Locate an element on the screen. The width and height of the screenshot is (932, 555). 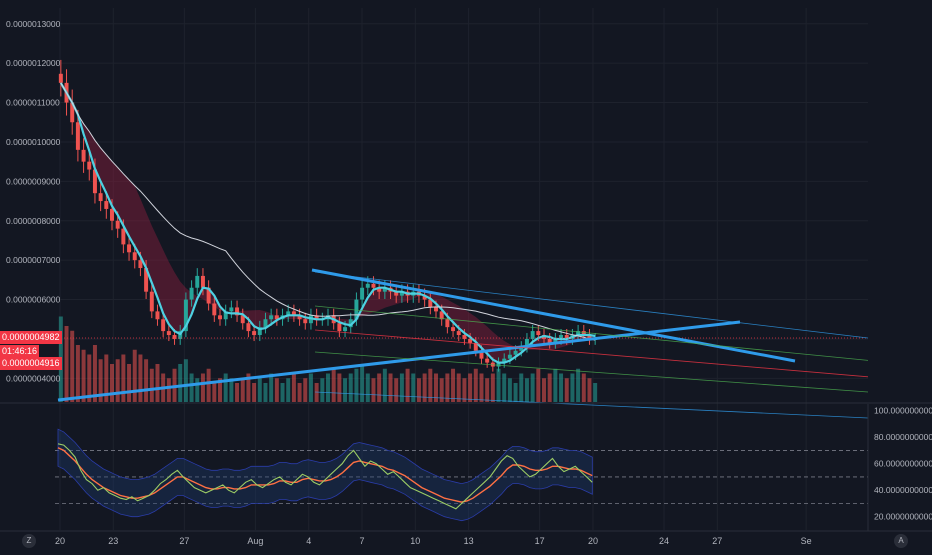
time-tick-label: 27 is located at coordinates (184, 541).